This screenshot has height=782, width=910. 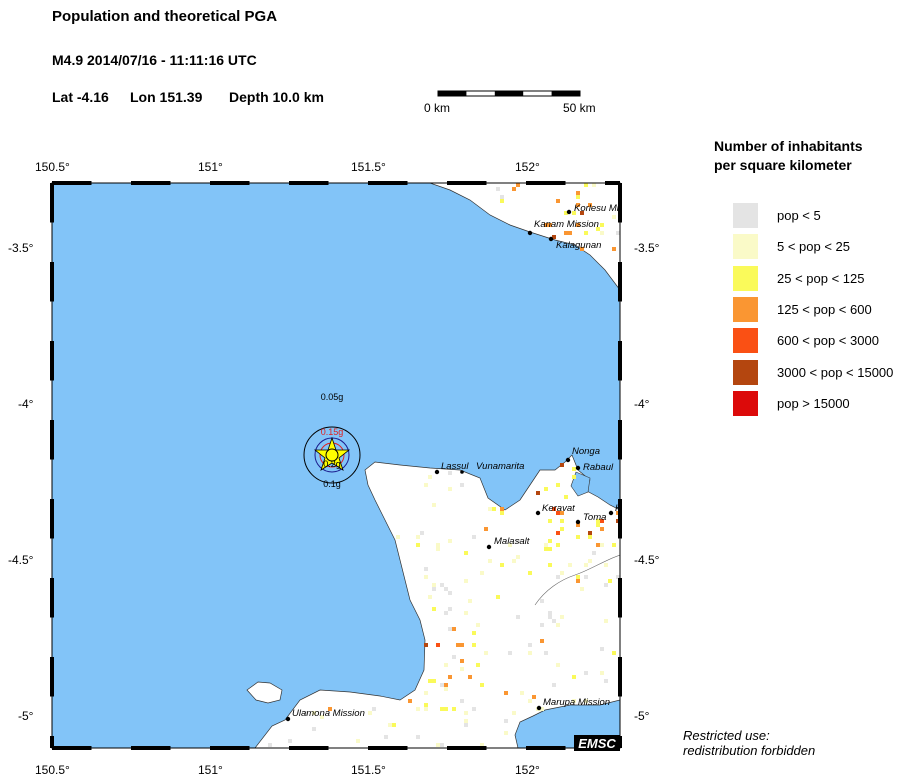 What do you see at coordinates (597, 743) in the screenshot?
I see `emsc-logo-text: EMSC` at bounding box center [597, 743].